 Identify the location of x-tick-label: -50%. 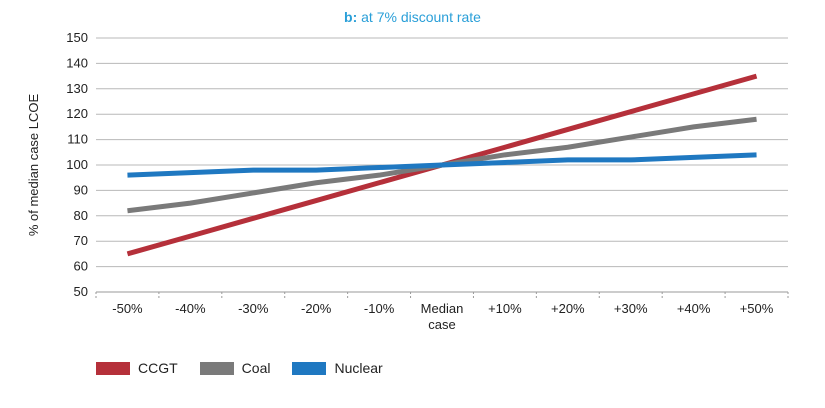
(127, 308).